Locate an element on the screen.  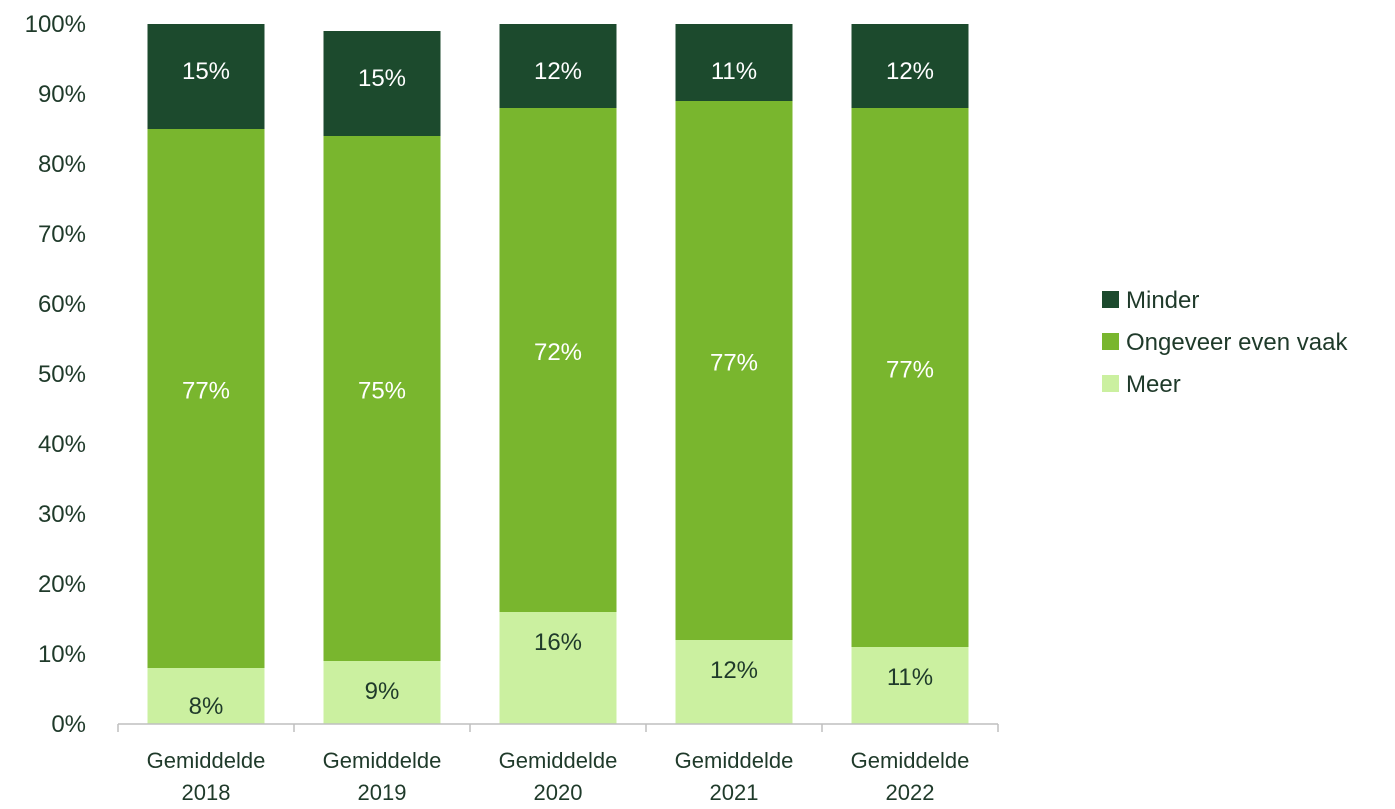
legend-swatch-meer is located at coordinates (1110, 383).